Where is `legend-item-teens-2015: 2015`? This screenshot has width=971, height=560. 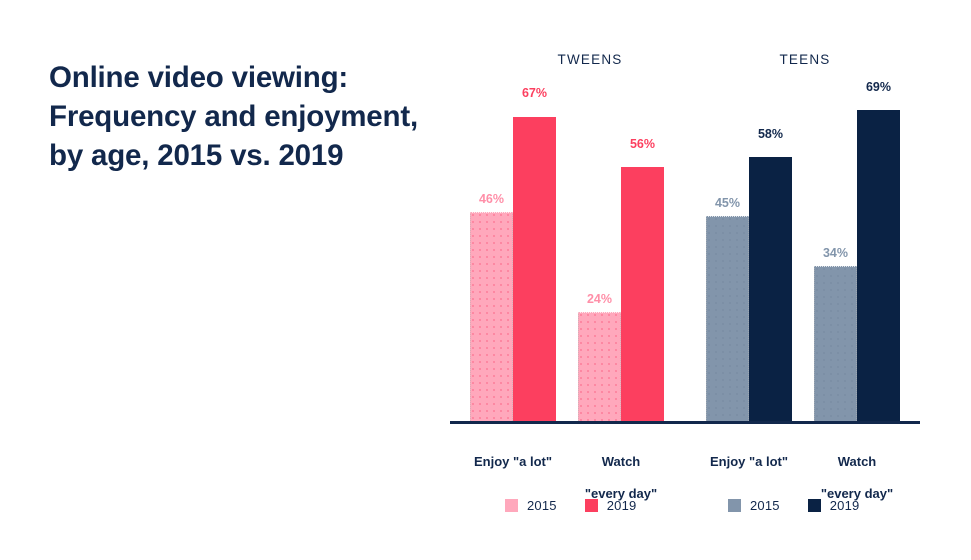 legend-item-teens-2015: 2015 is located at coordinates (754, 505).